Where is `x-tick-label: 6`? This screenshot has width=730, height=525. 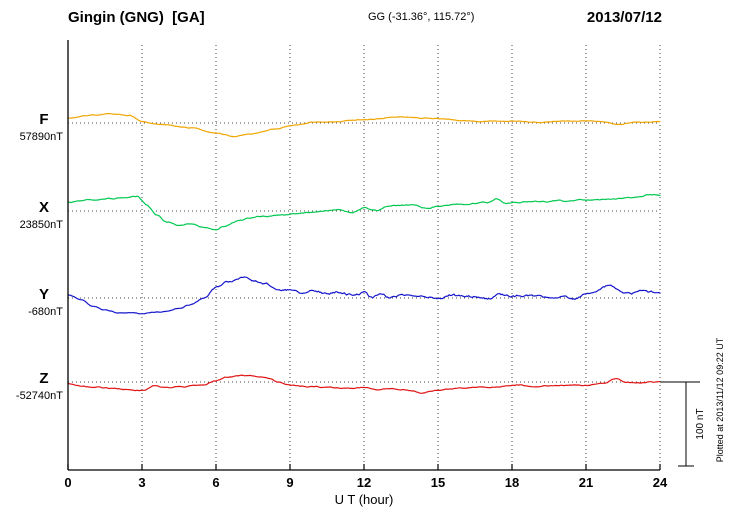 x-tick-label: 6 is located at coordinates (215, 482).